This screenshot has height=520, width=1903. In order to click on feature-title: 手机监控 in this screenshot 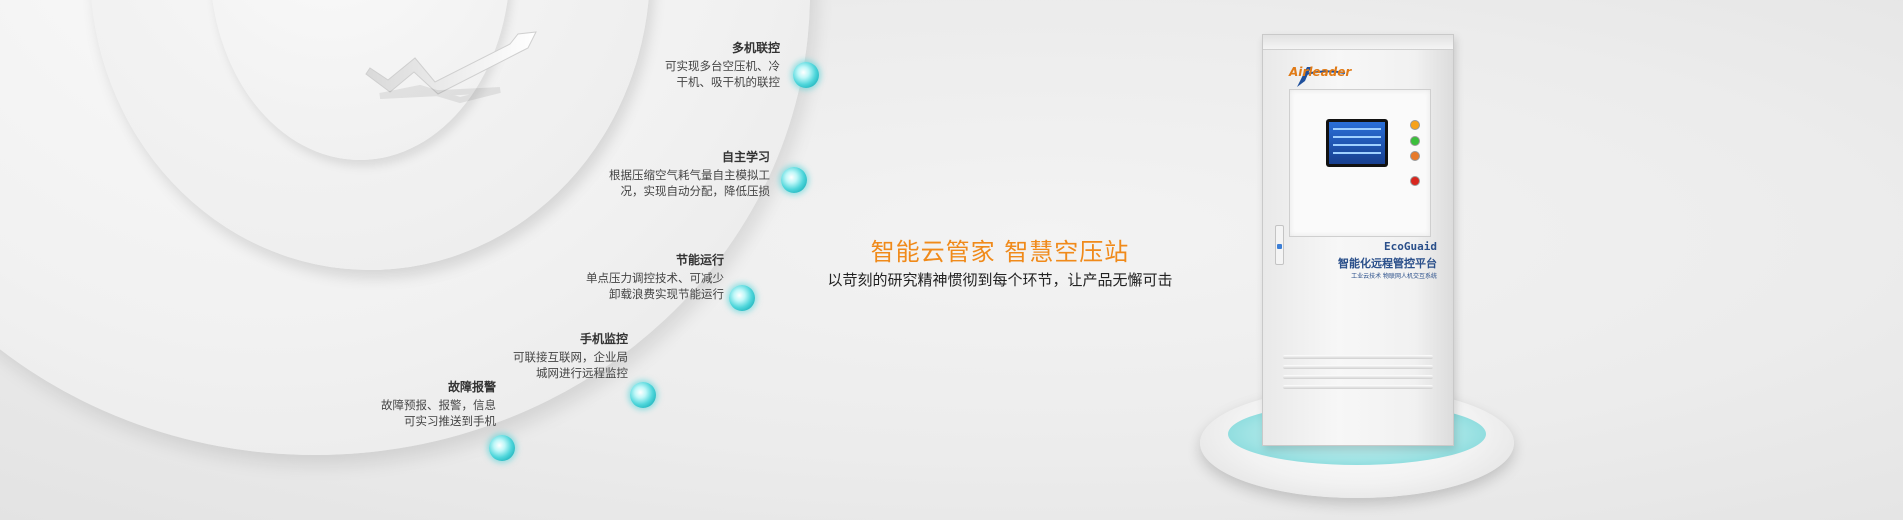, I will do `click(603, 339)`.